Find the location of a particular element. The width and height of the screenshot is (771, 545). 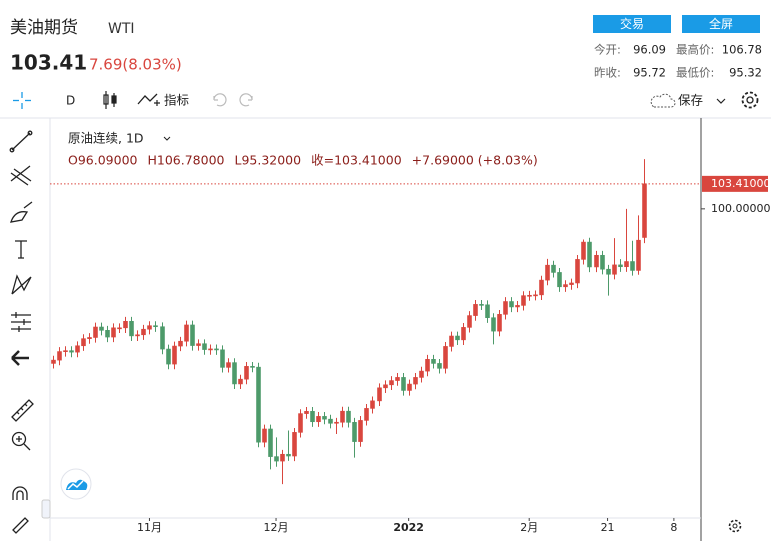

cloud-icon is located at coordinates (663, 100).